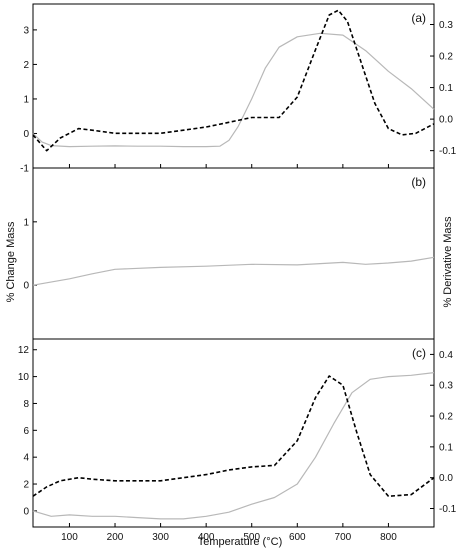  What do you see at coordinates (418, 18) in the screenshot?
I see `panel-label: (a)` at bounding box center [418, 18].